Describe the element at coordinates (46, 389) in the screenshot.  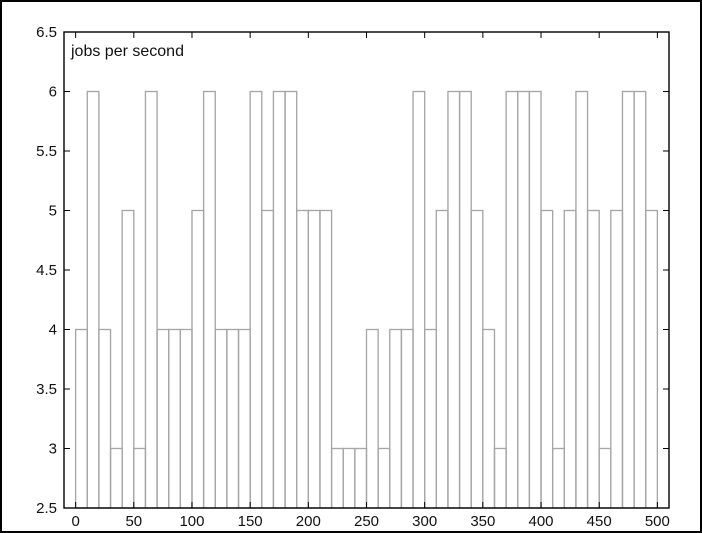
I see `y-tick-label-2: 3.5` at that location.